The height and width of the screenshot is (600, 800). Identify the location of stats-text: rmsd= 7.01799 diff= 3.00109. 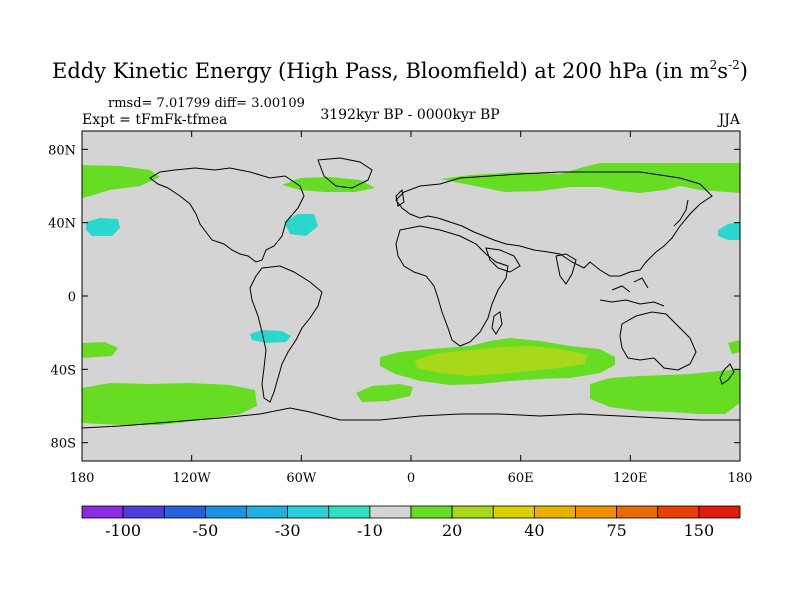
(206, 103).